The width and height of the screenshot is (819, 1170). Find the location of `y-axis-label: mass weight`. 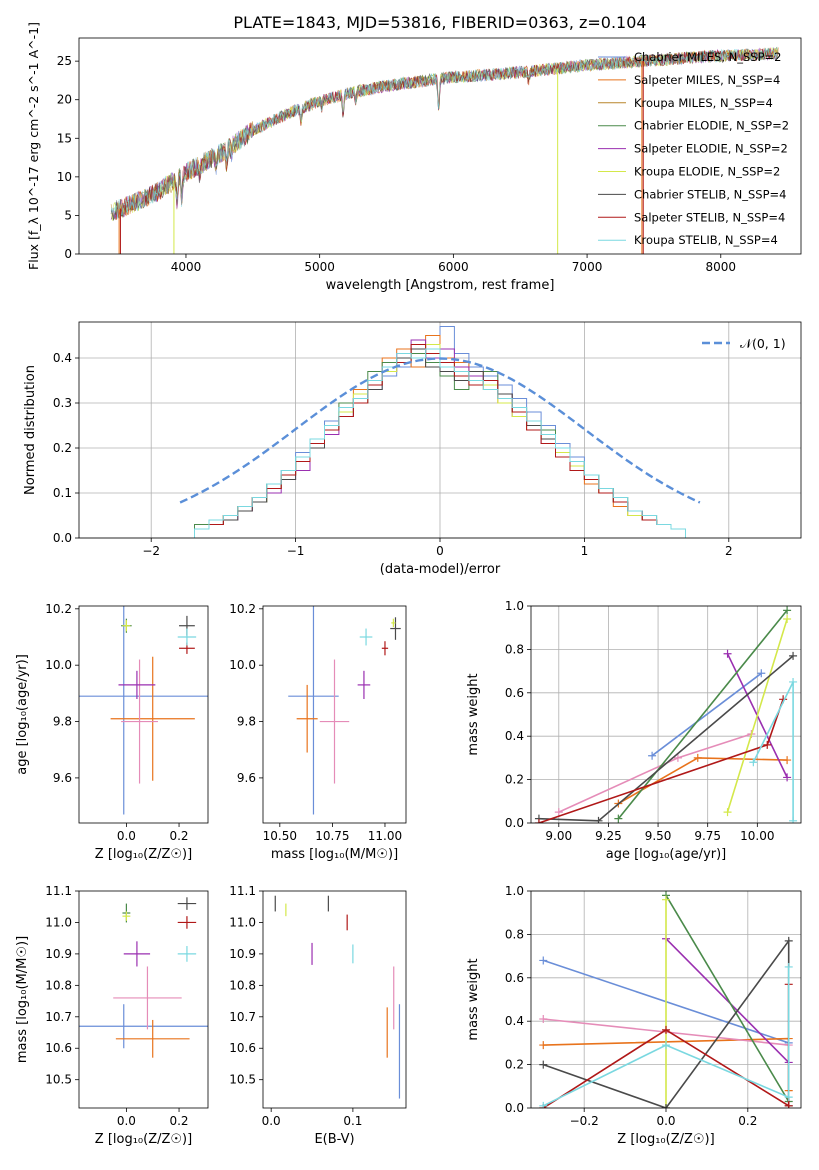

y-axis-label: mass weight is located at coordinates (473, 714).